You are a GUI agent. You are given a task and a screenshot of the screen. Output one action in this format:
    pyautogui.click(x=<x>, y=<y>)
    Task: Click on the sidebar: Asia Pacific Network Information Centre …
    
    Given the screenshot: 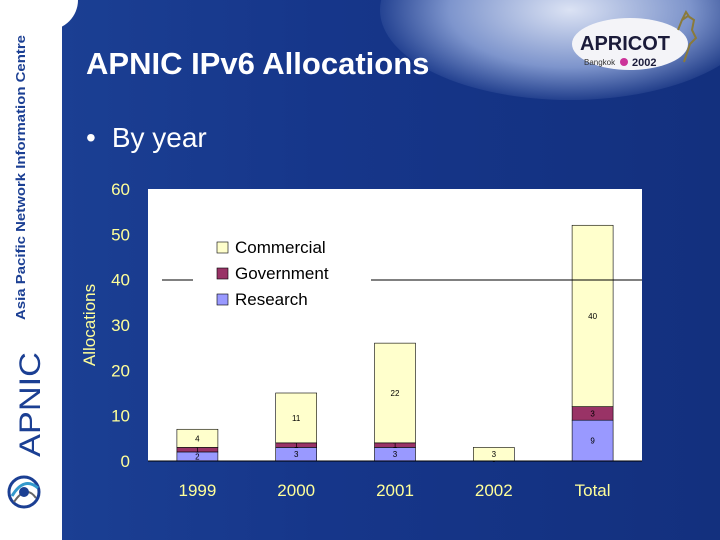 What is the action you would take?
    pyautogui.click(x=31, y=270)
    